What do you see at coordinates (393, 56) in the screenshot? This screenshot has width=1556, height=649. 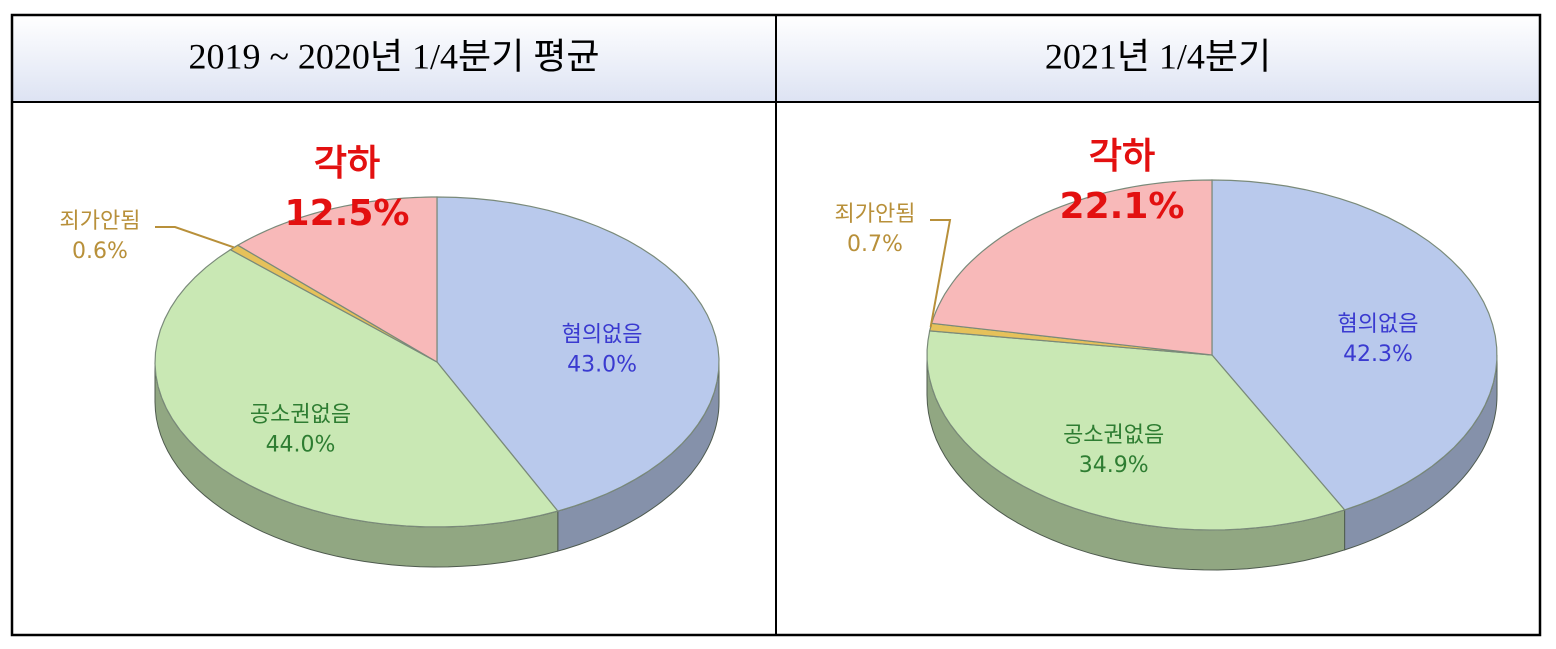 I see `cell-title: 2019 ~ 2020년 1/4분기 평균` at bounding box center [393, 56].